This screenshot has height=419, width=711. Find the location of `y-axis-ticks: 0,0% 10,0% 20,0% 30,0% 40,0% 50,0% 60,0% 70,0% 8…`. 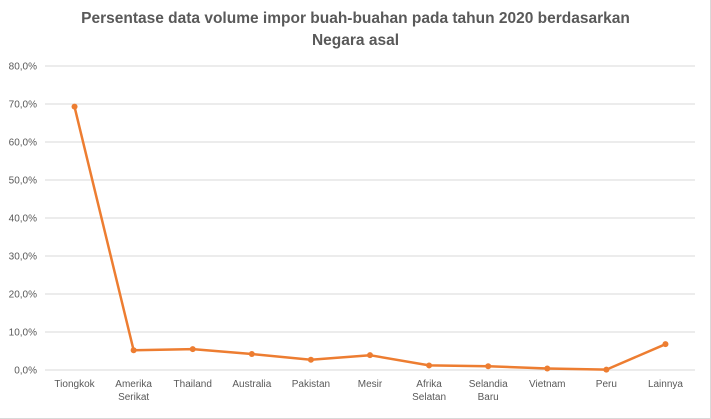

y-axis-ticks: 0,0% 10,0% 20,0% 30,0% 40,0% 50,0% 60,0% 70,0% 8… is located at coordinates (23, 219).